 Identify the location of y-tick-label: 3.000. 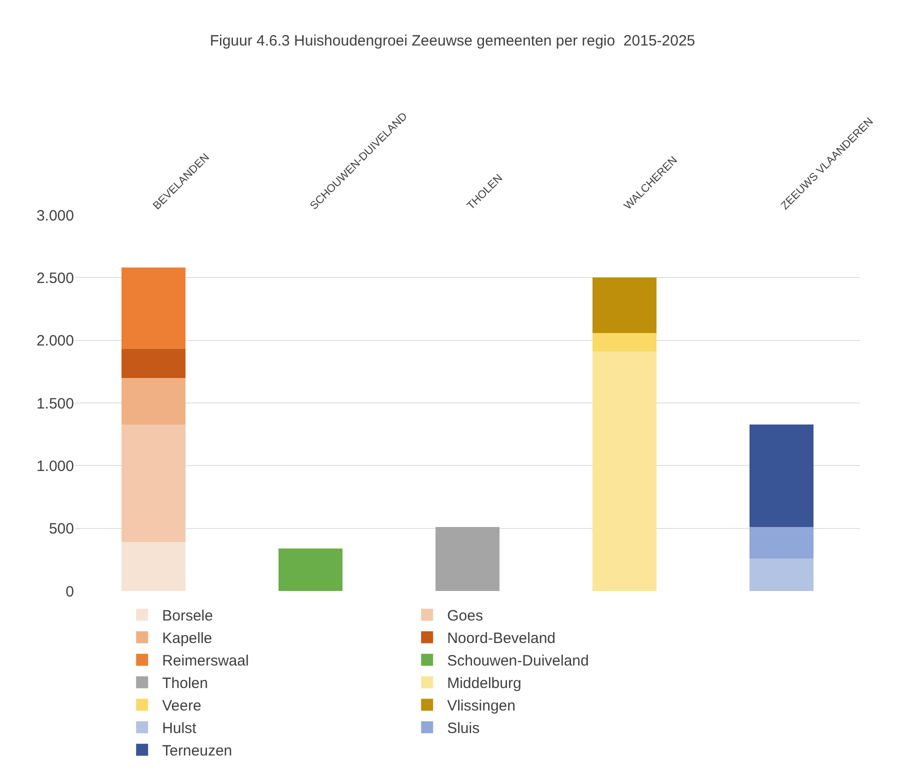
(55, 215).